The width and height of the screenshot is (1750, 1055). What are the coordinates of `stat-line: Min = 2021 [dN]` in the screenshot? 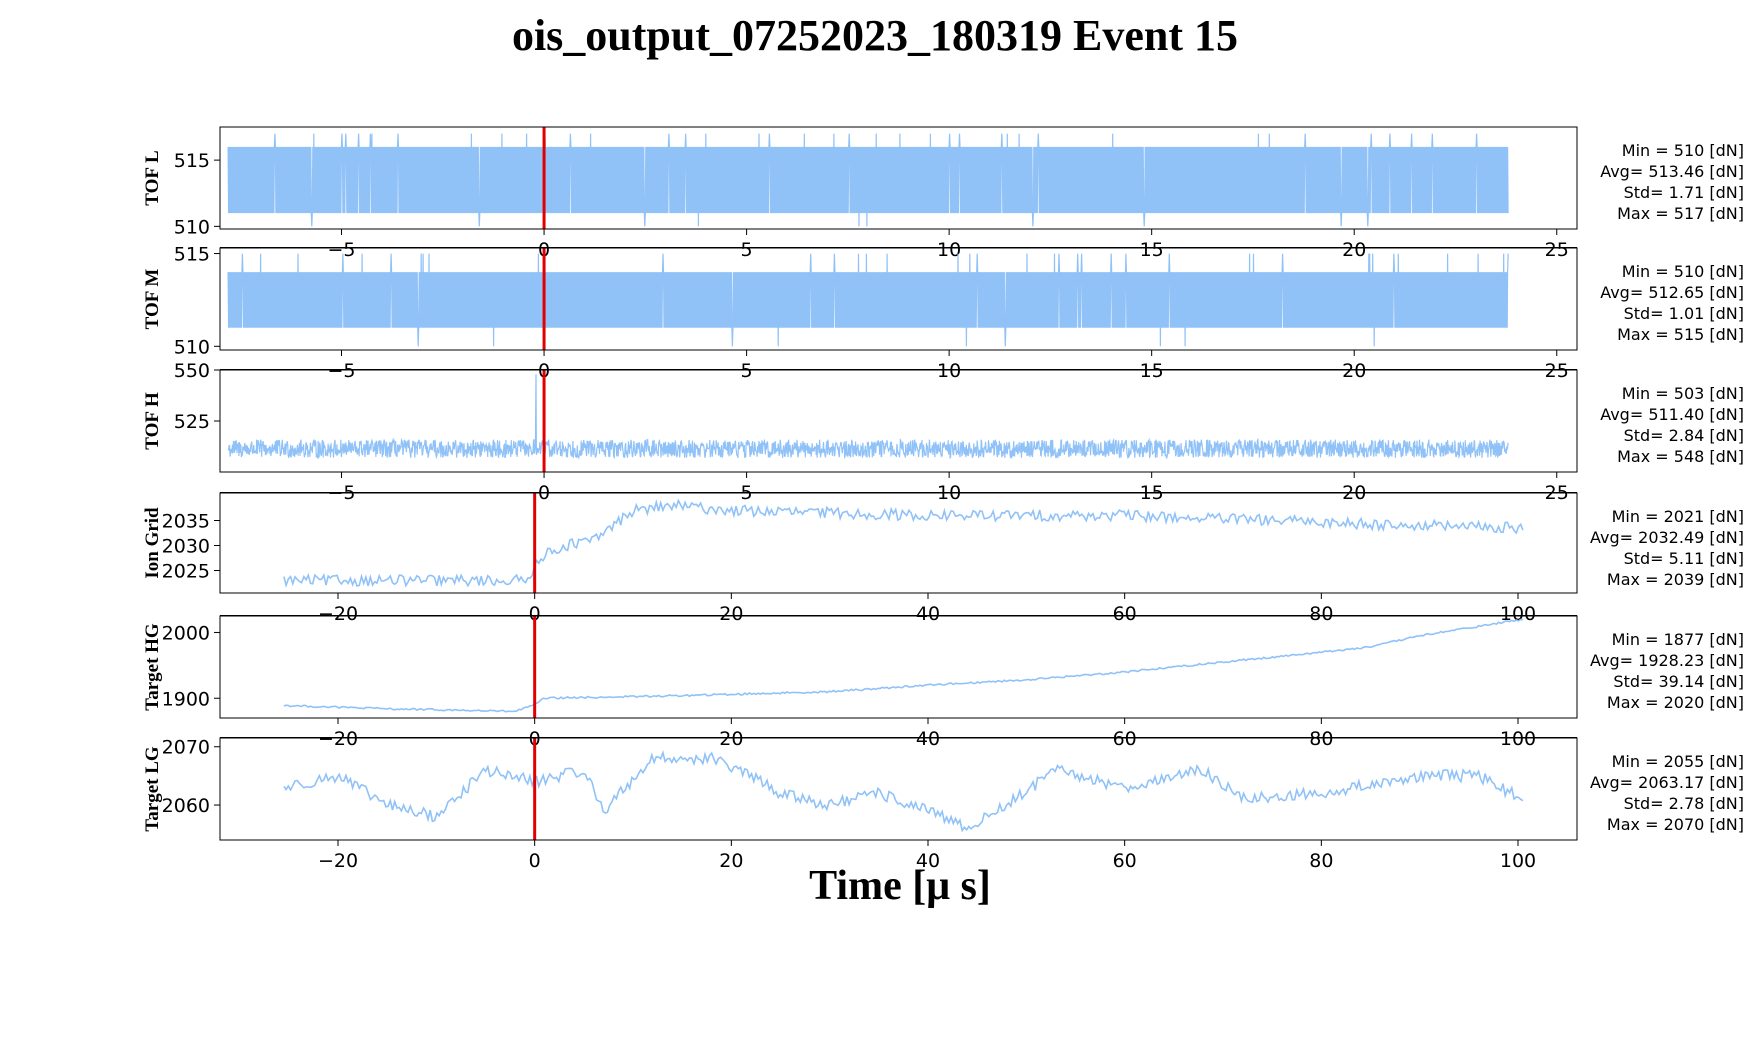 It's located at (1678, 516).